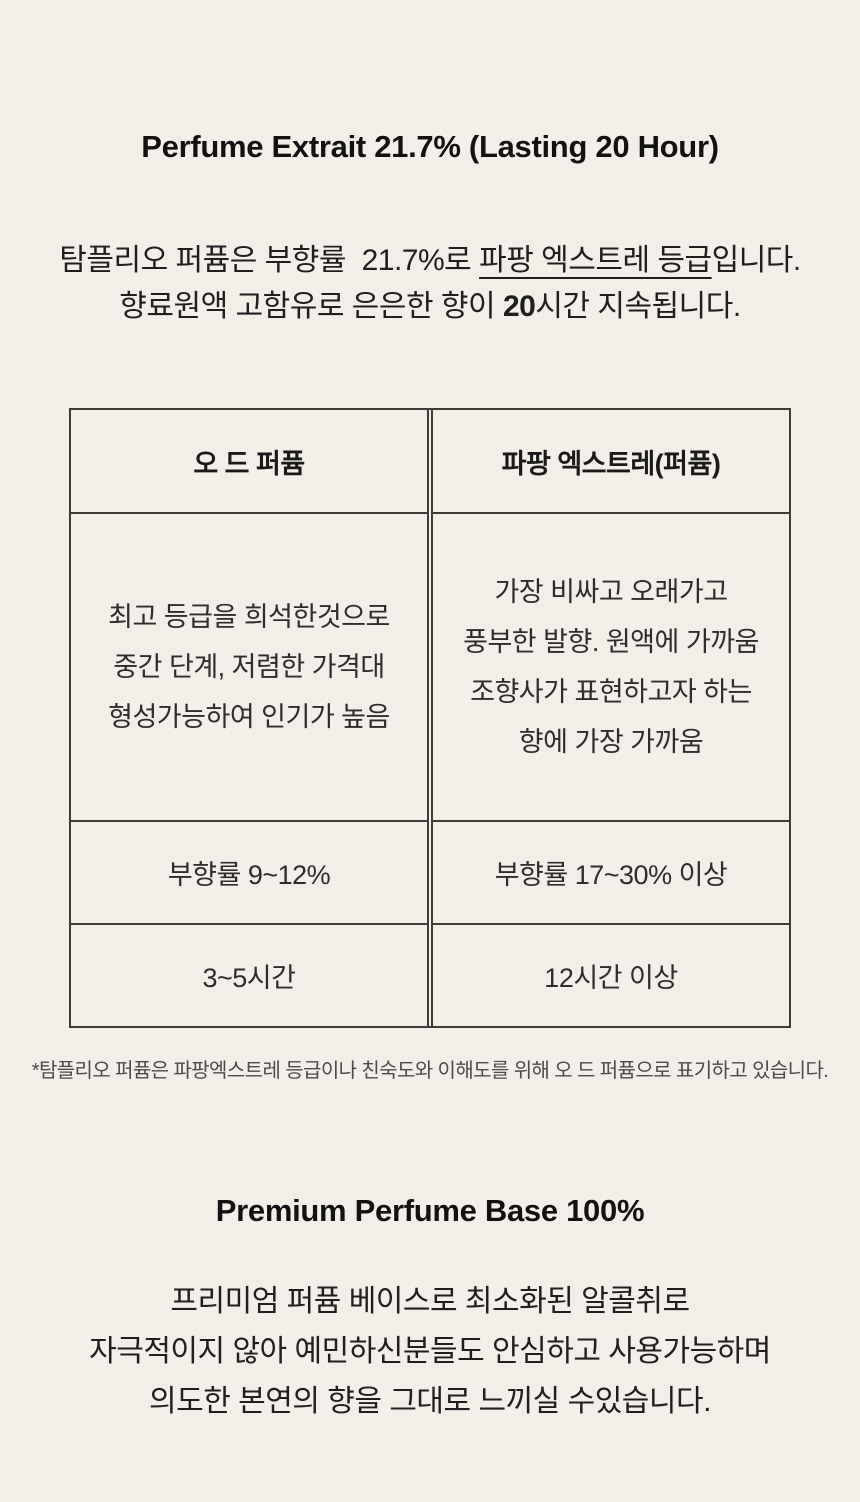 The image size is (860, 1502). I want to click on description-line: 중간 단계, 저렴한 가격대, so click(249, 667).